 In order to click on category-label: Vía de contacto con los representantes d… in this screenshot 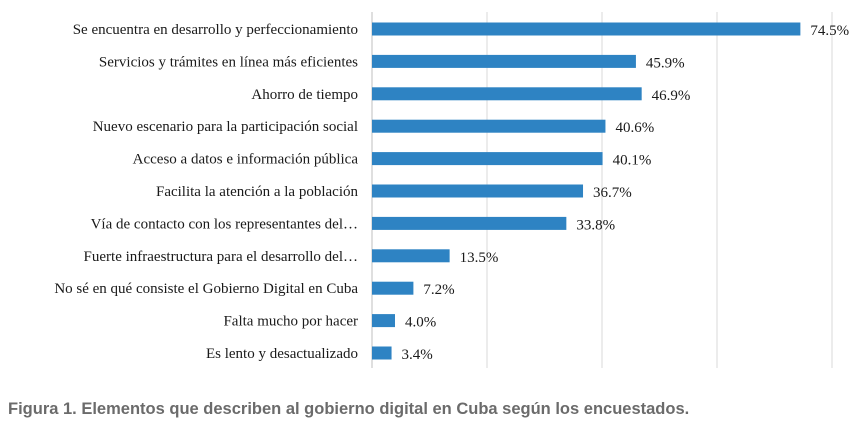, I will do `click(224, 224)`.